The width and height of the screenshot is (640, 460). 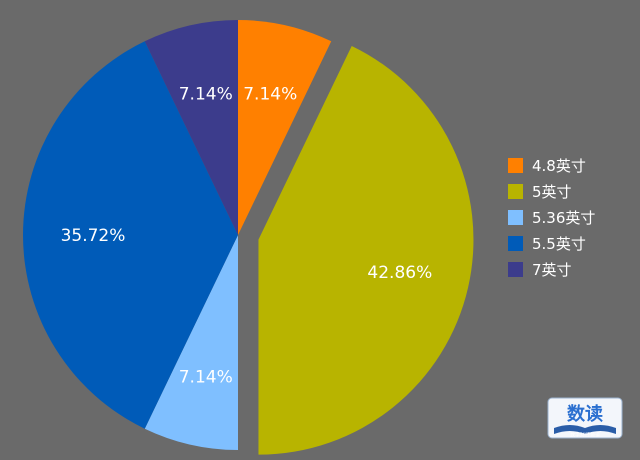 What do you see at coordinates (563, 218) in the screenshot?
I see `legend-label-slice-3: 5.36英寸` at bounding box center [563, 218].